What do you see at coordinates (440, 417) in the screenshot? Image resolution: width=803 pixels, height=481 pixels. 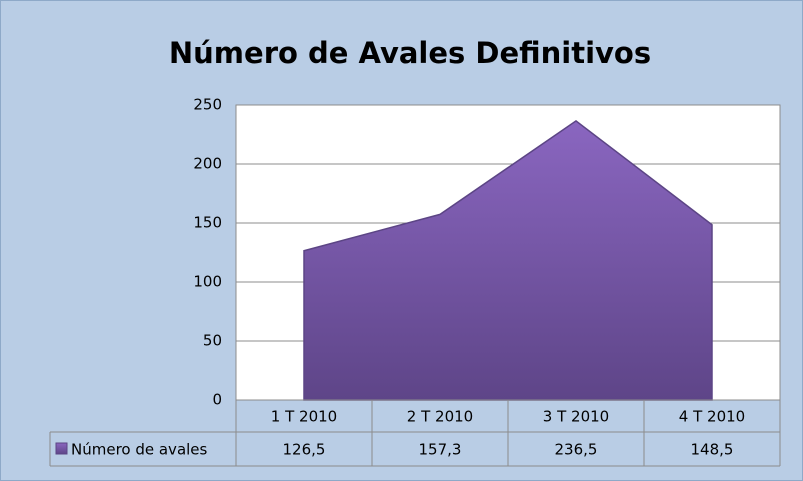 I see `x-tick-label: 2 T 2010` at bounding box center [440, 417].